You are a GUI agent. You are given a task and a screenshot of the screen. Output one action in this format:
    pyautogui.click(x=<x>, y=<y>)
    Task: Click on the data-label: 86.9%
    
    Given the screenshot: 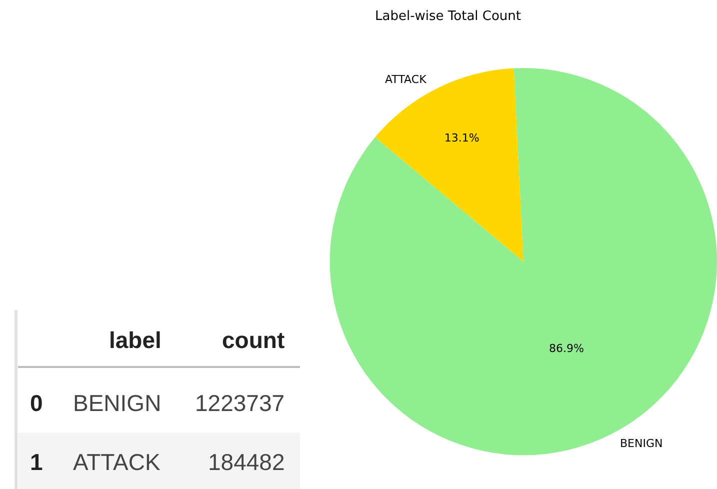 What is the action you would take?
    pyautogui.click(x=566, y=348)
    